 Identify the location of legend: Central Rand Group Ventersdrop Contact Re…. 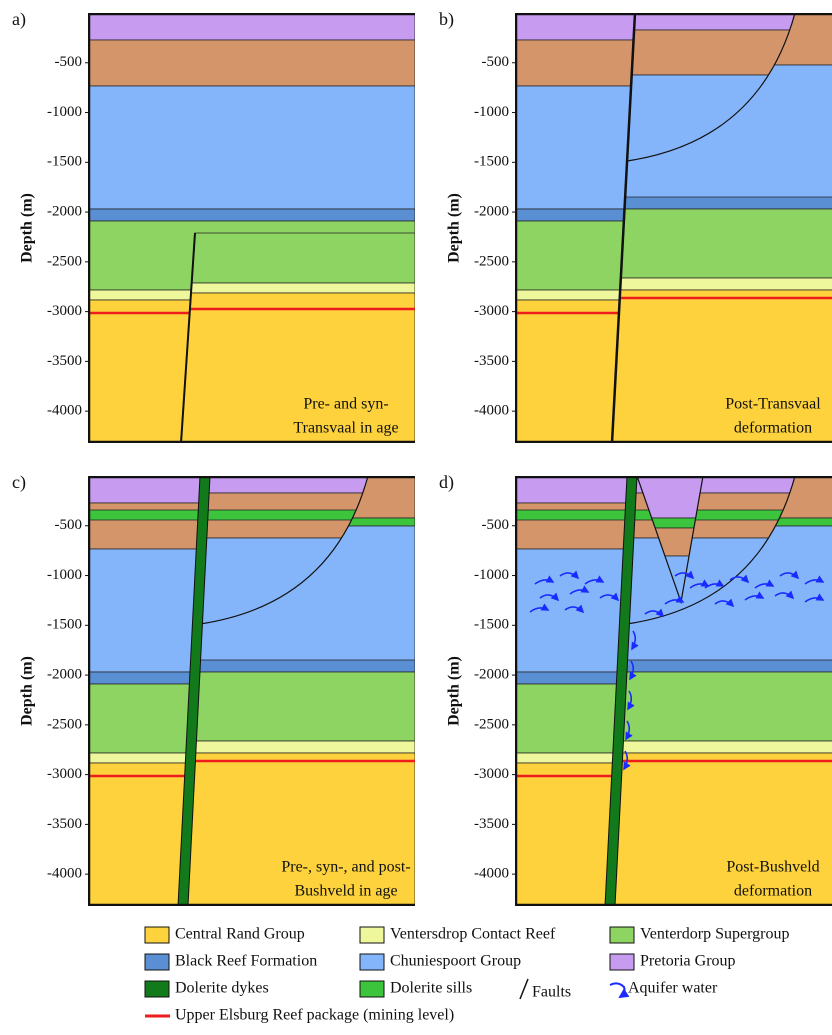
(466, 975).